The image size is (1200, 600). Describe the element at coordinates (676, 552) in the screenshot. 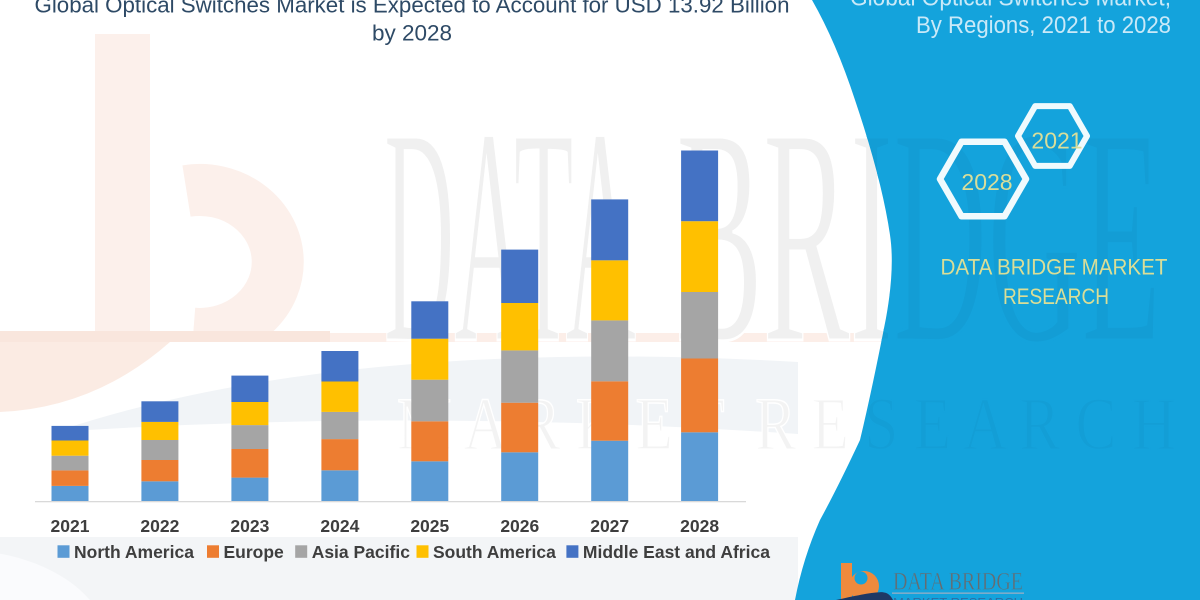

I see `svg-text: Middle East and Africa` at that location.